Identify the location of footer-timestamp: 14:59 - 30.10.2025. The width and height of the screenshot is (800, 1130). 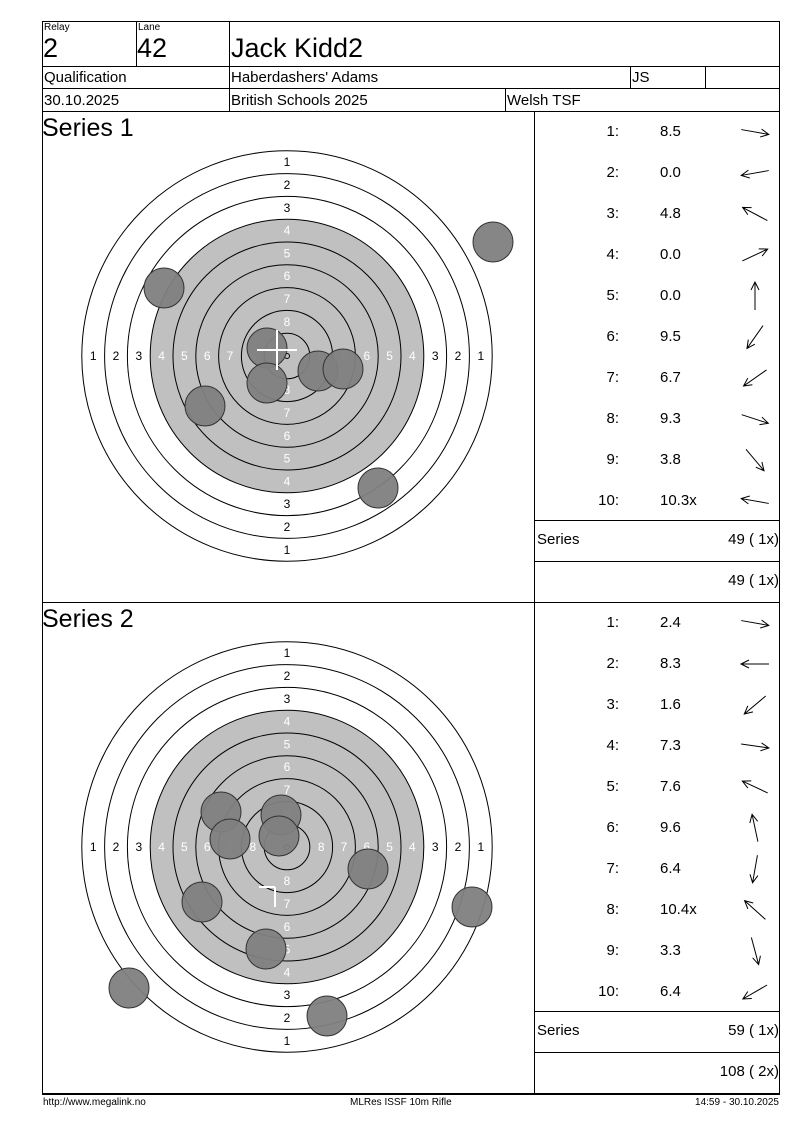
(737, 1102).